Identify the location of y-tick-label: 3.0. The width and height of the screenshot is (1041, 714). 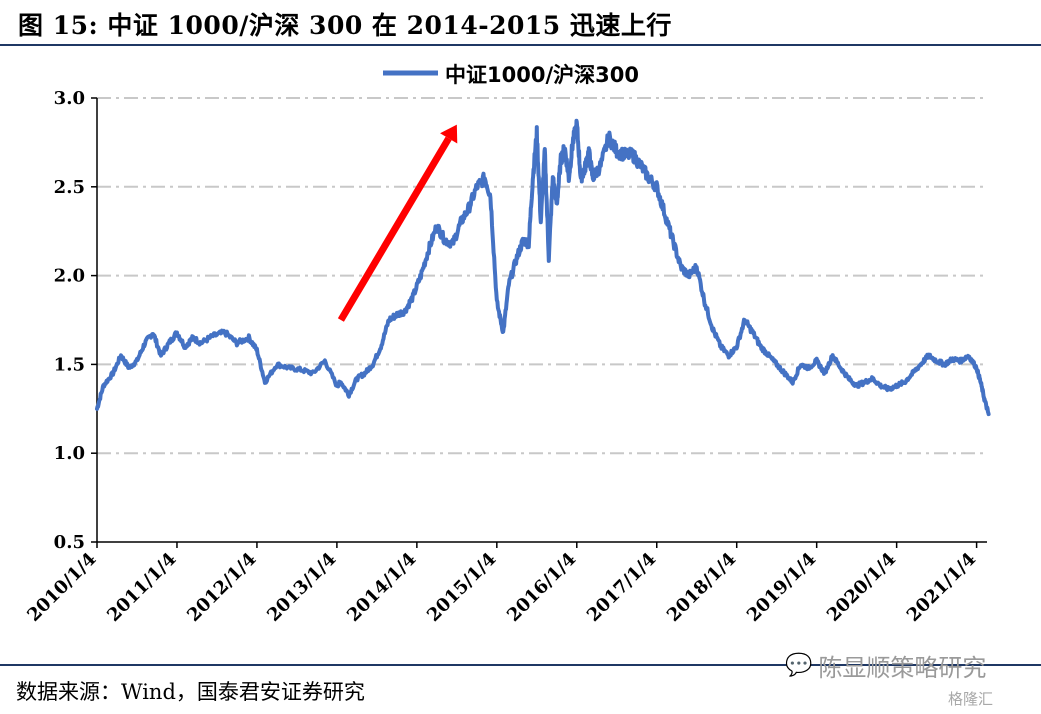
(69, 98).